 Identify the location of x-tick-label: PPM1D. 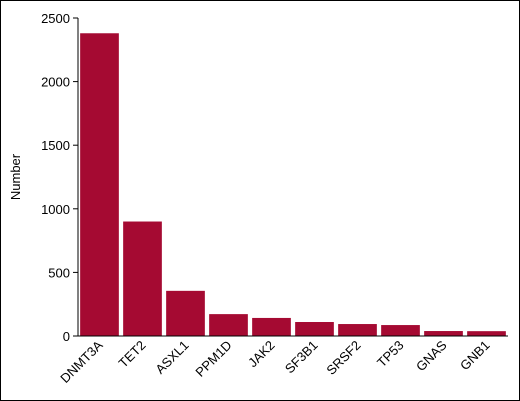
(213, 359).